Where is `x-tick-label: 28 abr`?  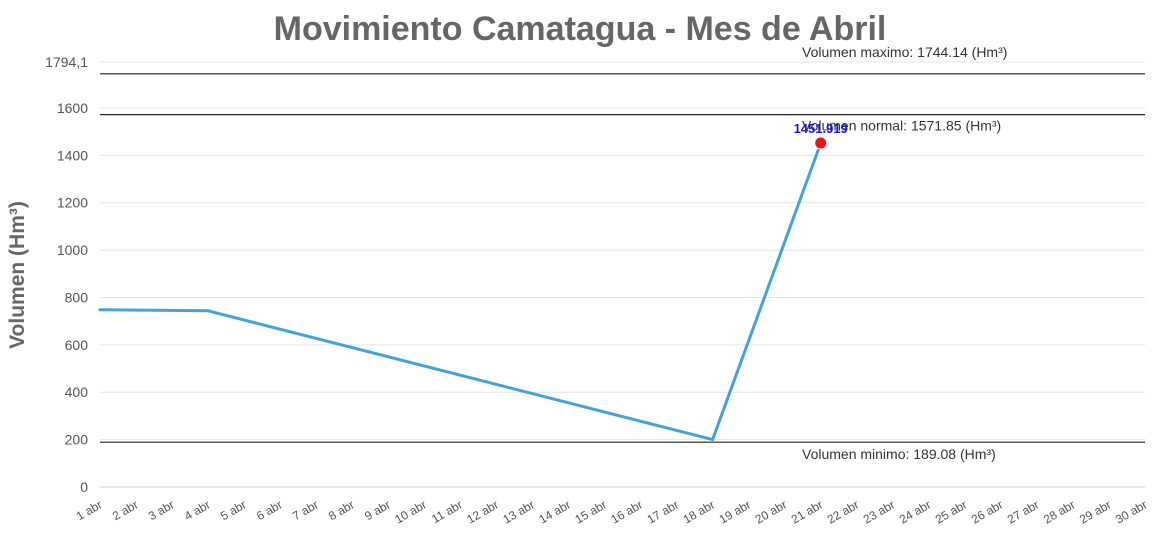
x-tick-label: 28 abr is located at coordinates (1059, 511).